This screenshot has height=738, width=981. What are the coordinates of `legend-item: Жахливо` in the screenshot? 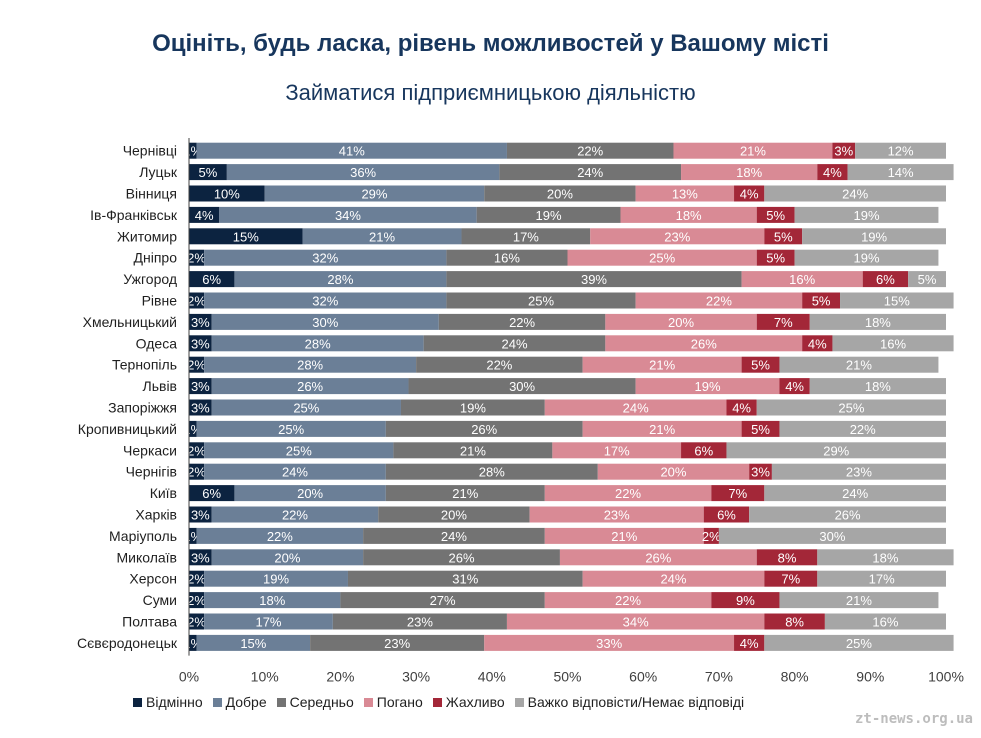 It's located at (468, 702).